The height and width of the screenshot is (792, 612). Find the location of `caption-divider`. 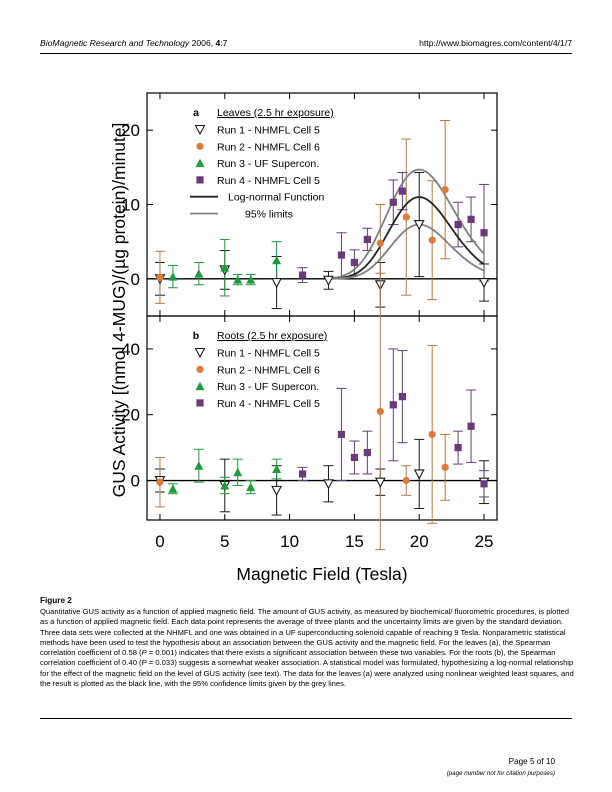

caption-divider is located at coordinates (306, 718).